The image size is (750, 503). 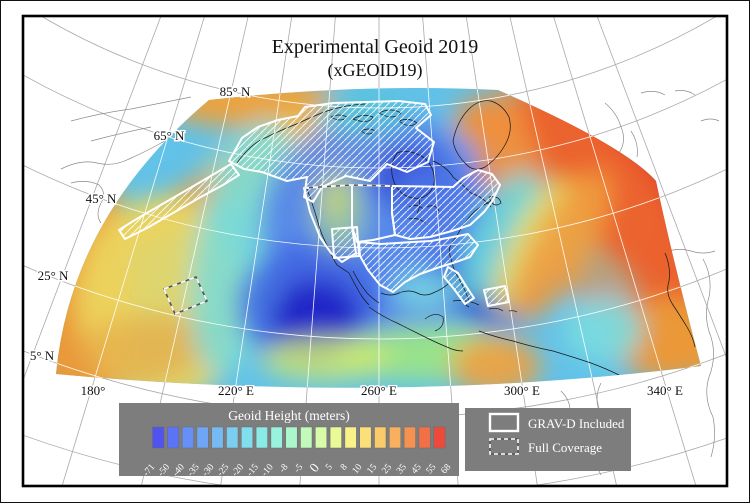 I want to click on gravd-puerto-rico, so click(x=496, y=296).